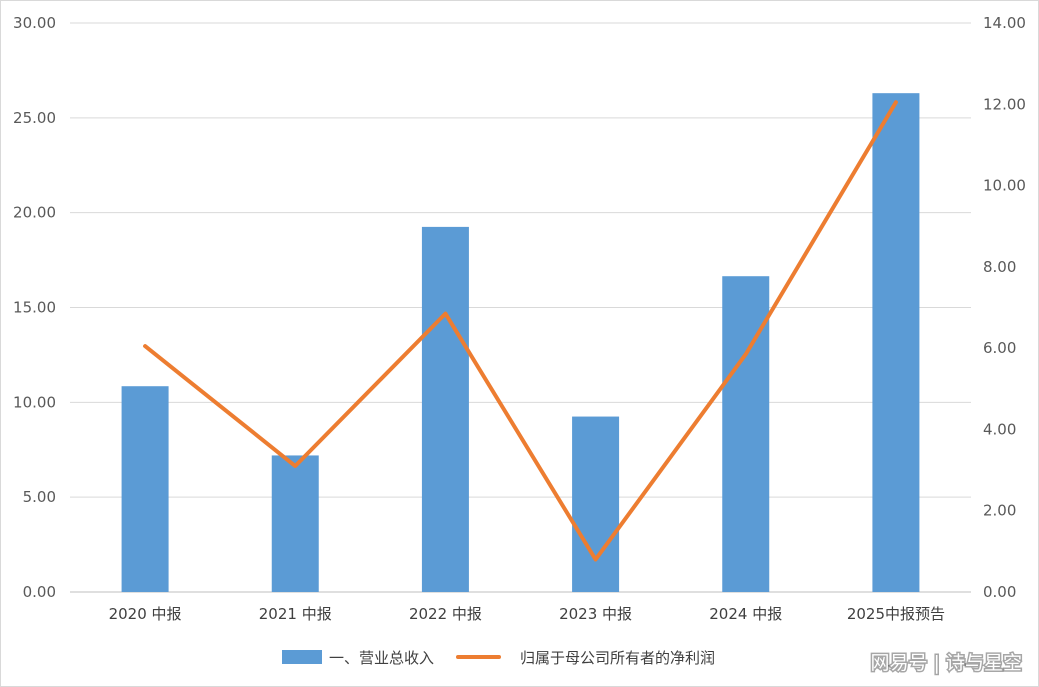 The height and width of the screenshot is (687, 1039). I want to click on watermark: 网易号 | 诗与星空, so click(946, 663).